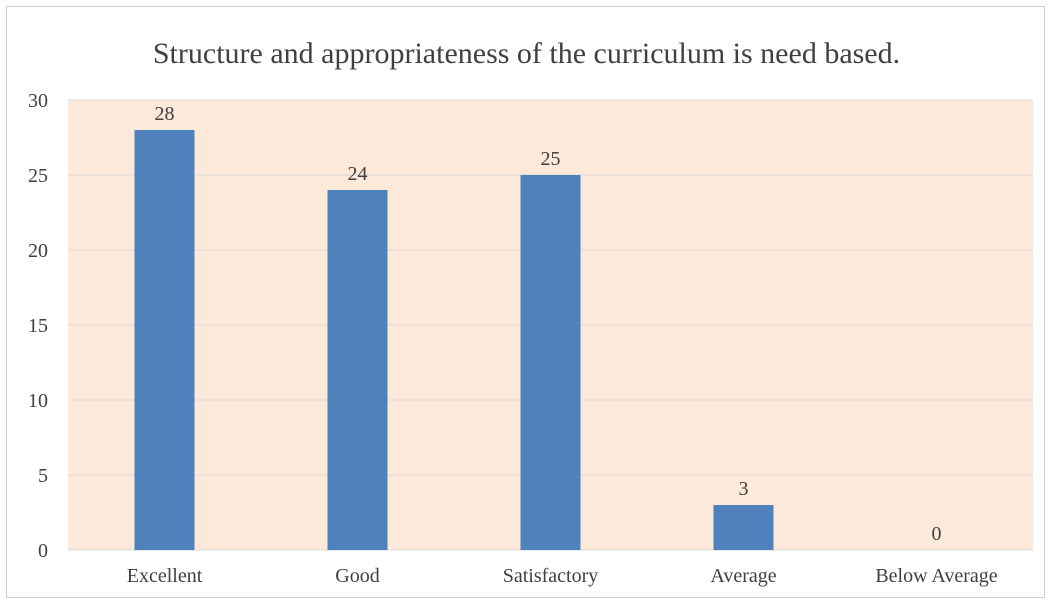 The width and height of the screenshot is (1053, 606). Describe the element at coordinates (165, 114) in the screenshot. I see `data-label: 28` at that location.